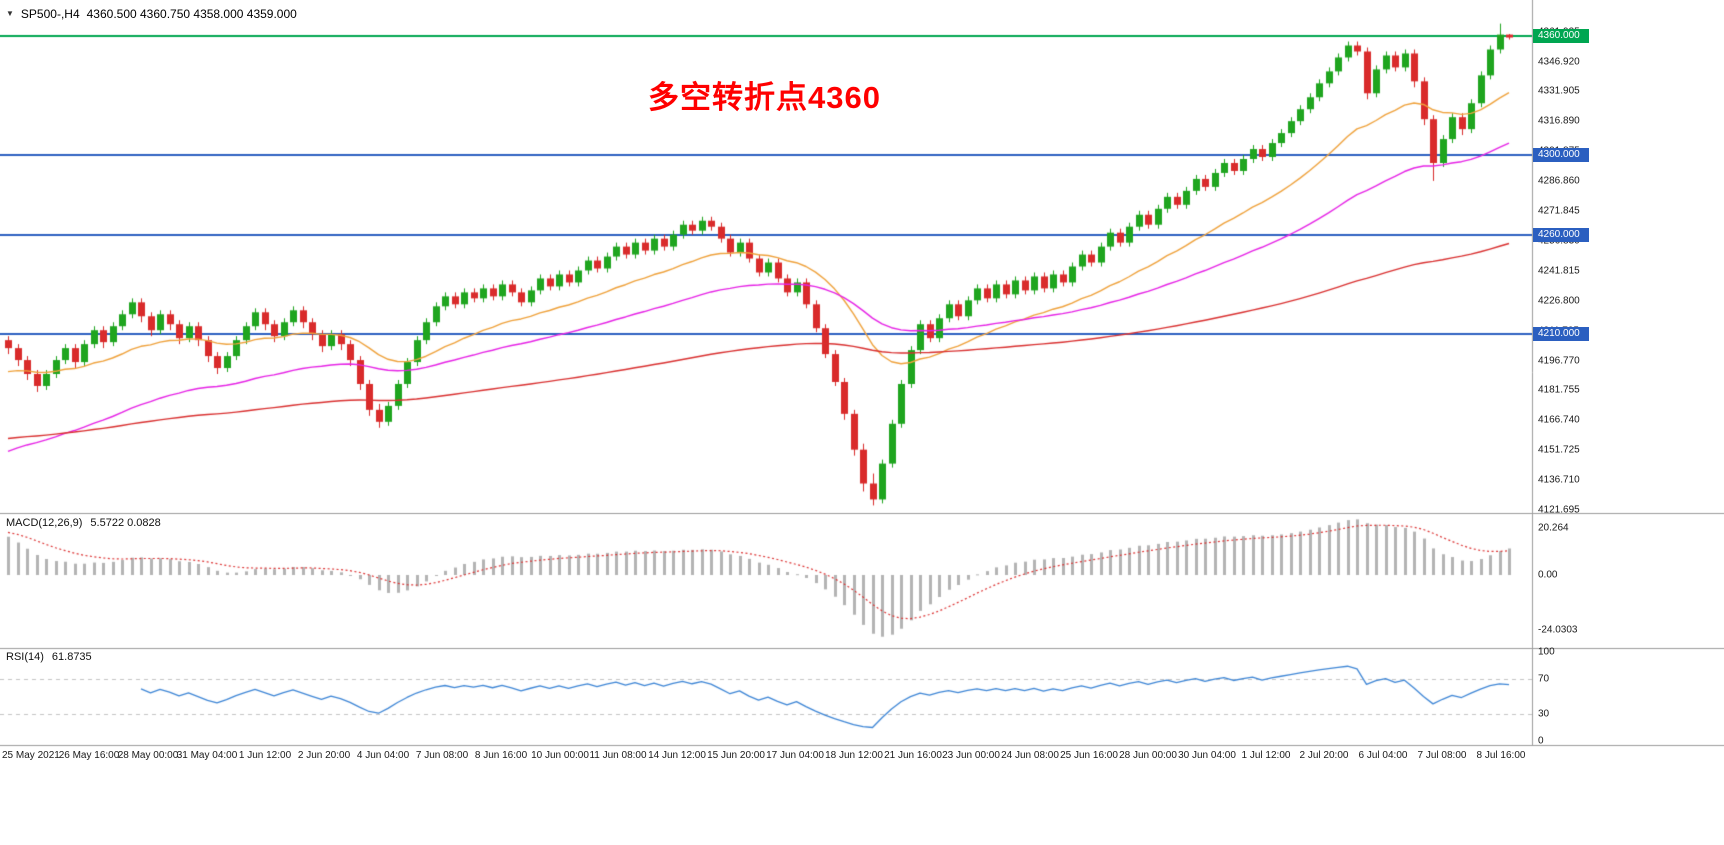  What do you see at coordinates (71, 657) in the screenshot?
I see `rsi-value: 61.8735` at bounding box center [71, 657].